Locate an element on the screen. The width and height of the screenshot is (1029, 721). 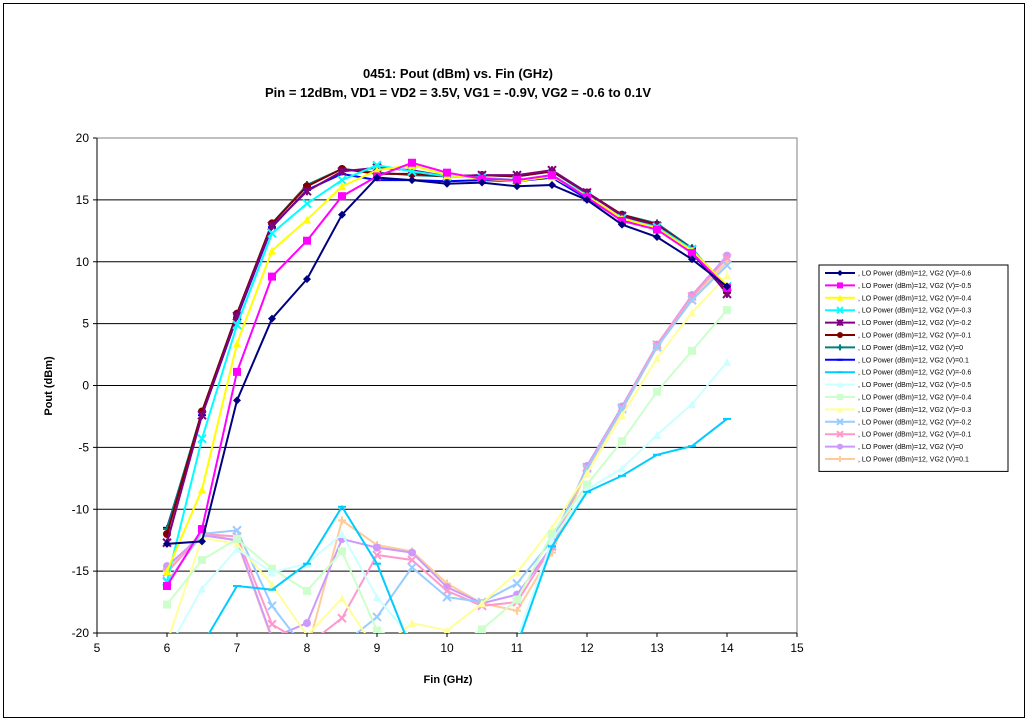
y-tick-label: 20 is located at coordinates (83, 138).